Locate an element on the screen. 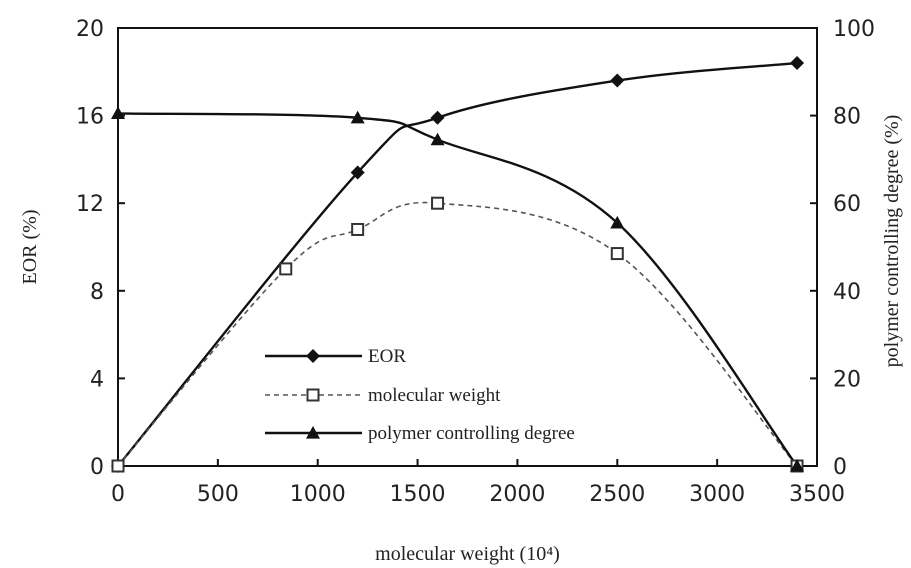 Image resolution: width=911 pixels, height=568 pixels. x-tick-label: 500 is located at coordinates (218, 494).